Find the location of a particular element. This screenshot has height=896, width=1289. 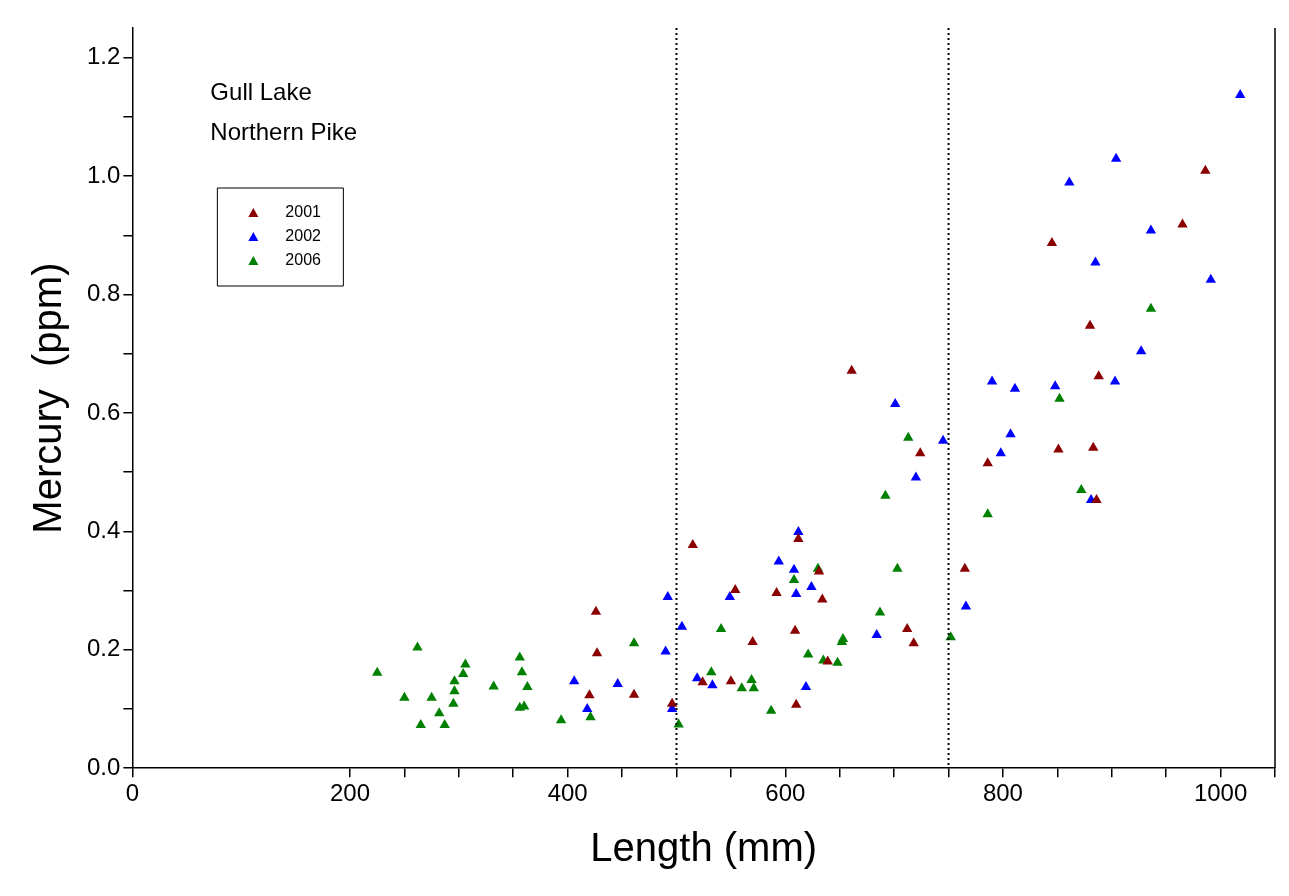

annotation: Gull Lake is located at coordinates (261, 91).